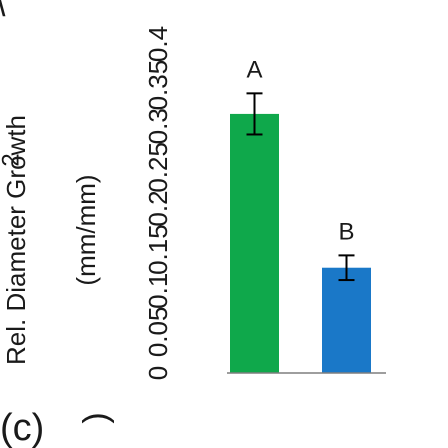  Describe the element at coordinates (158, 167) in the screenshot. I see `y-tick-label: 0.25` at that location.